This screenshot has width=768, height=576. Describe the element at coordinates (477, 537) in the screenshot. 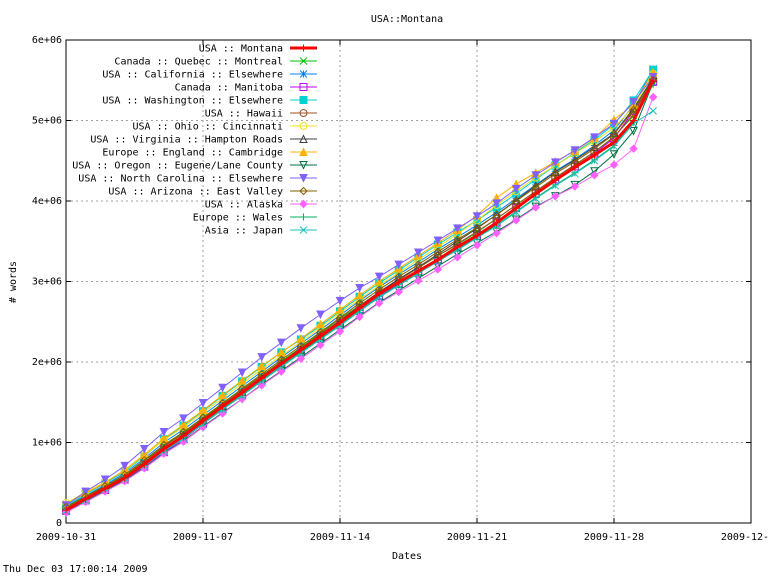

I see `x-tick-label: 2009-11-21` at that location.